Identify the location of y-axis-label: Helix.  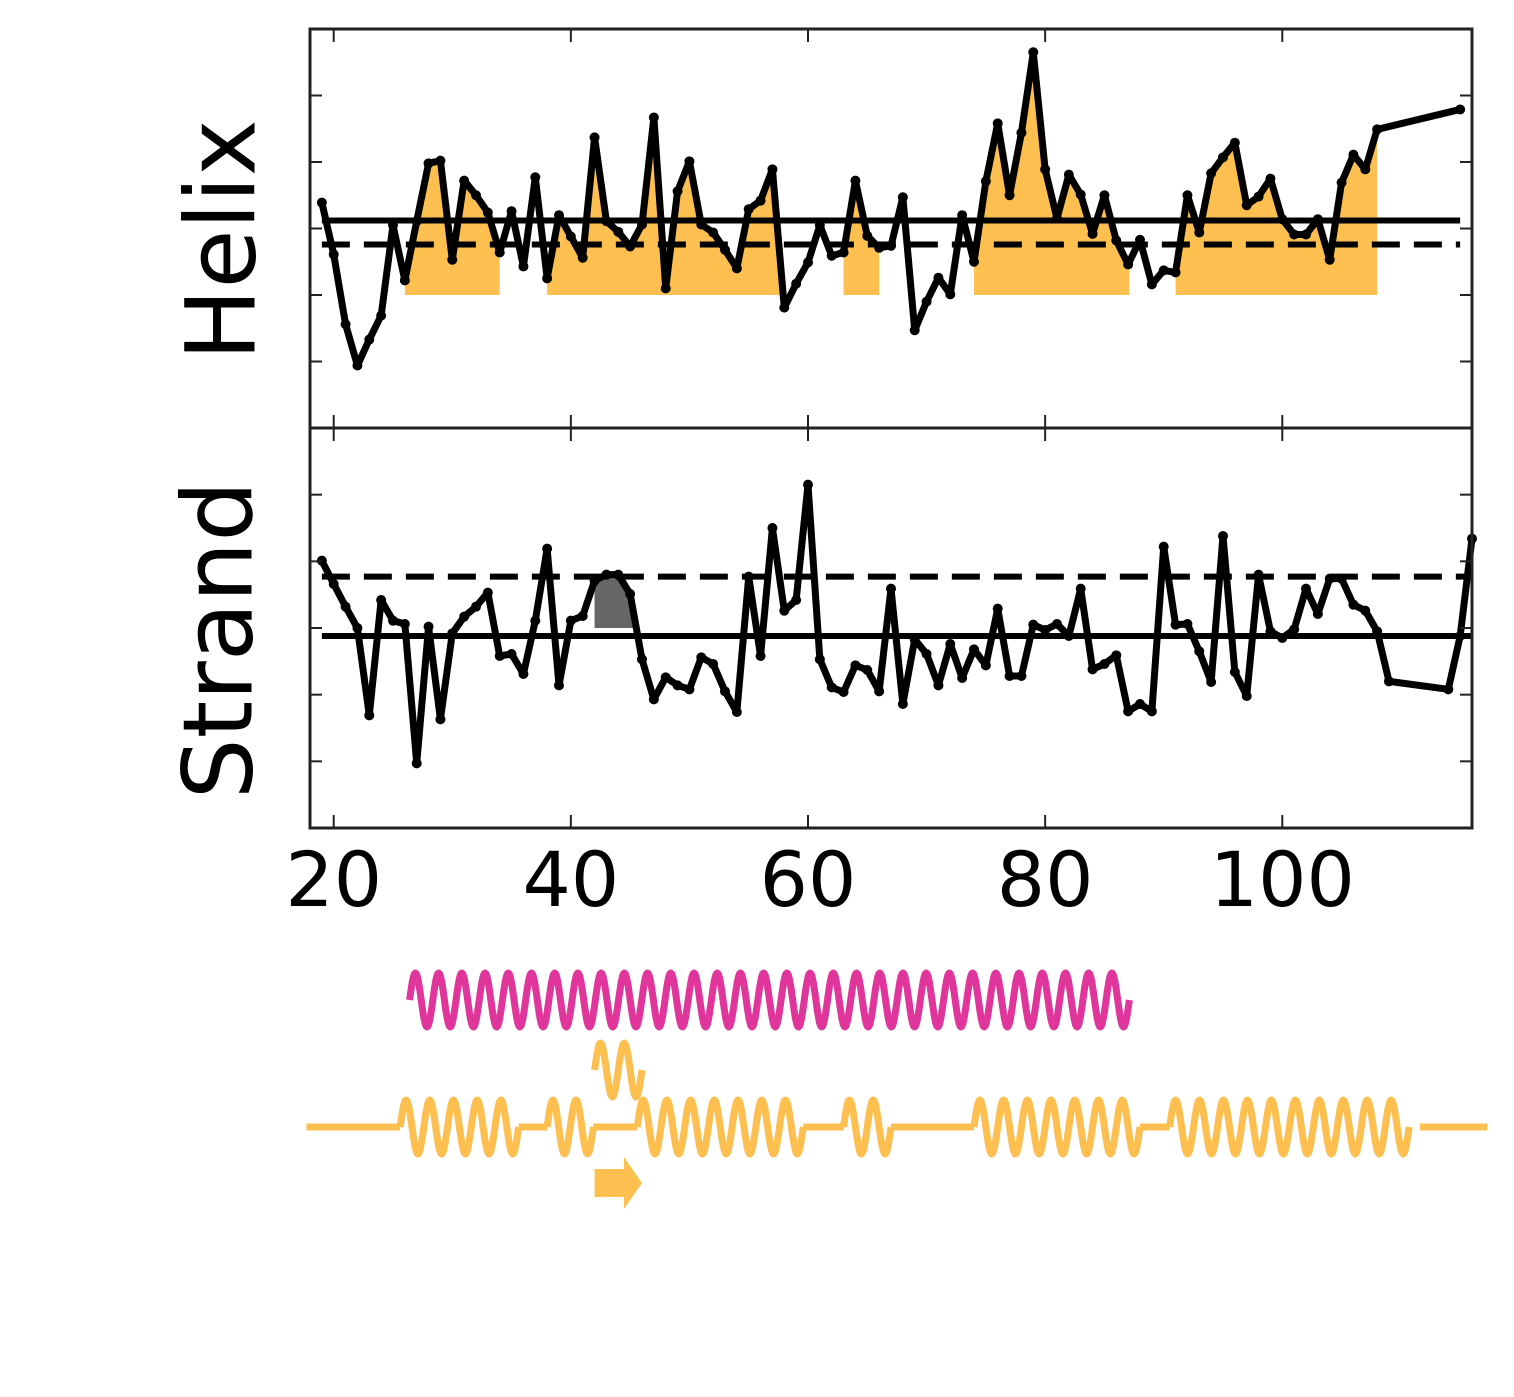
(221, 239).